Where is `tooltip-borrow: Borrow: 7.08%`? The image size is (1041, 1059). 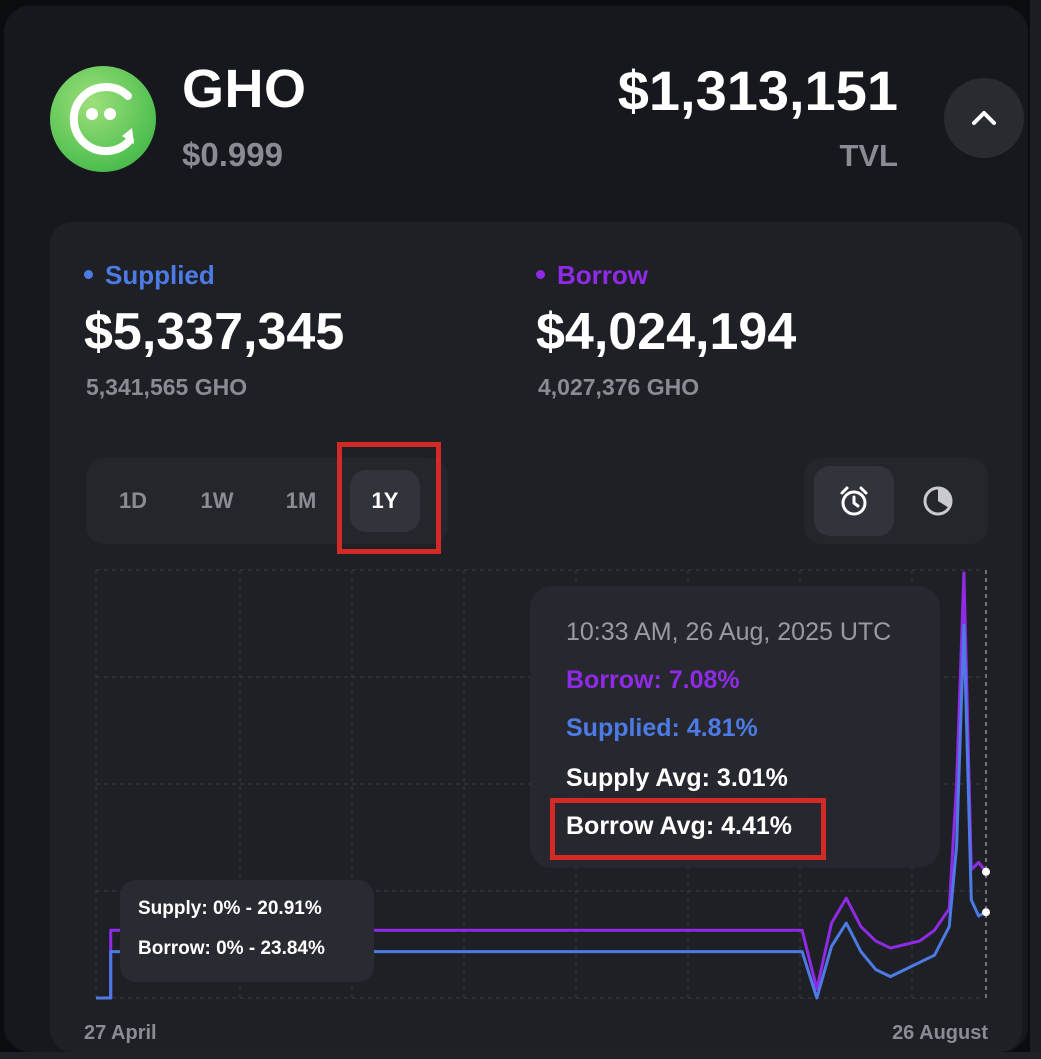 tooltip-borrow: Borrow: 7.08% is located at coordinates (653, 680).